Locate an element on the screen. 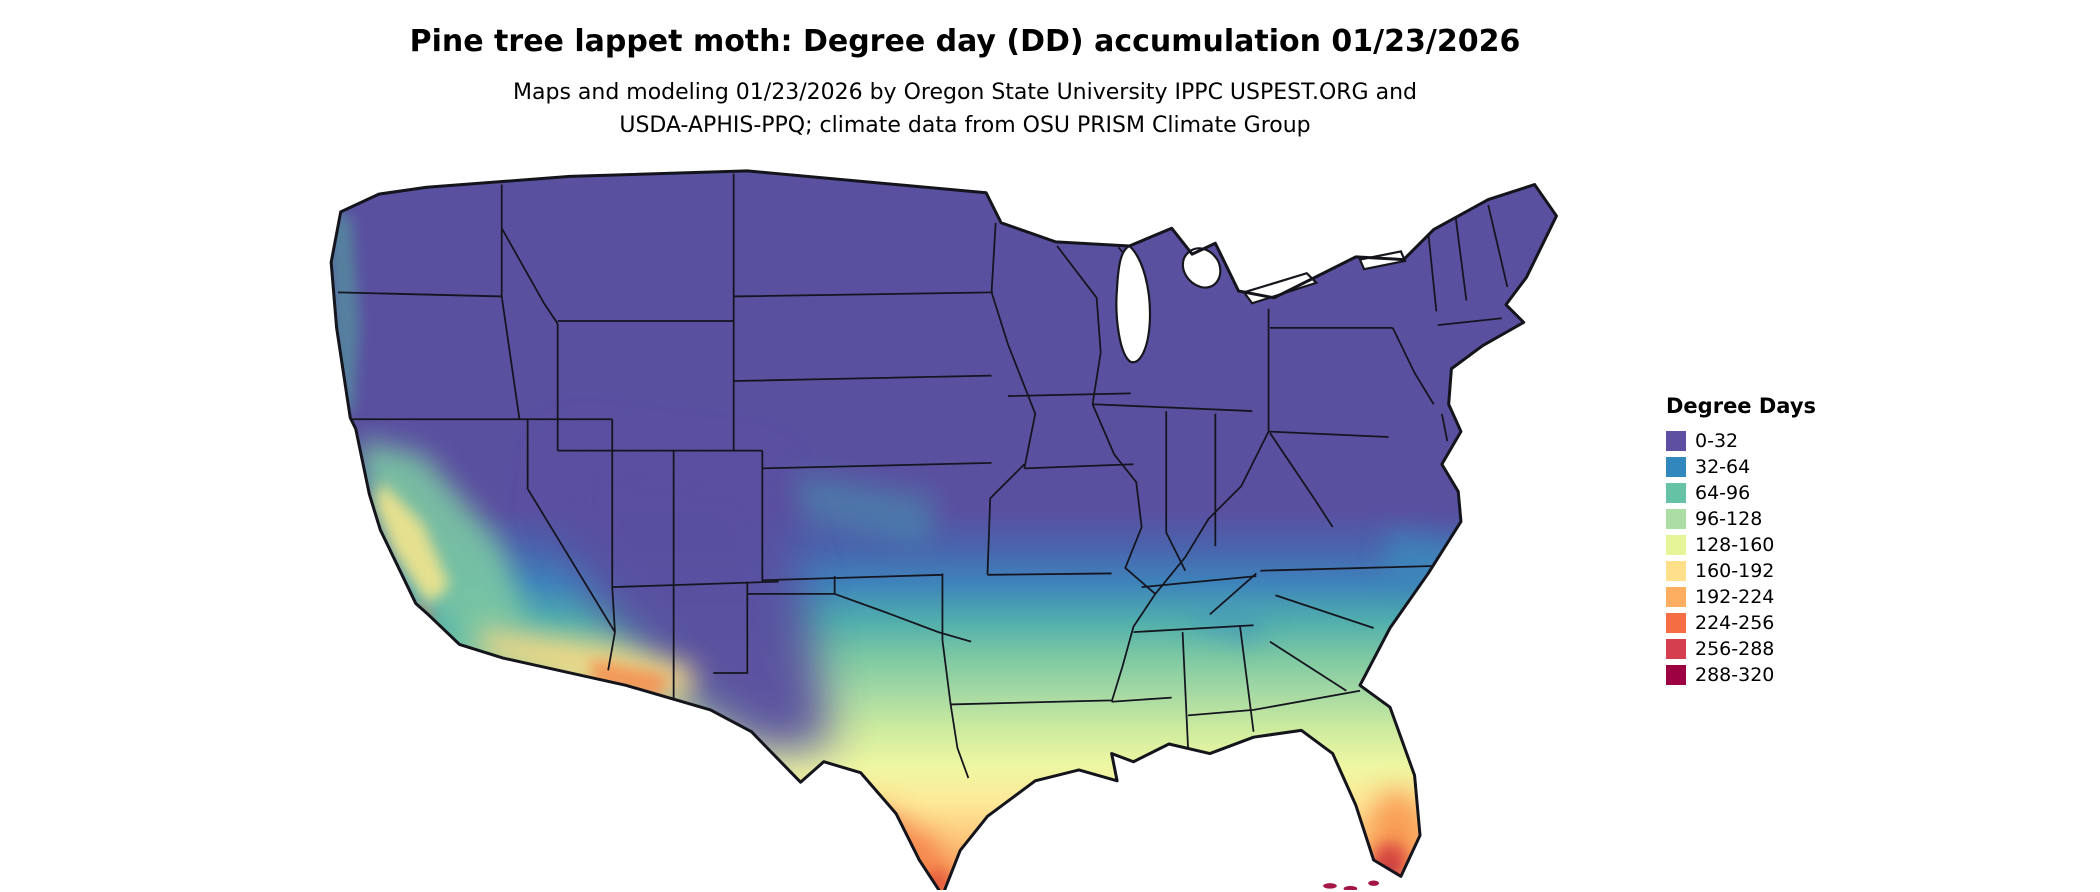 This screenshot has width=2100, height=892. legend-item: 160-192 is located at coordinates (1741, 571).